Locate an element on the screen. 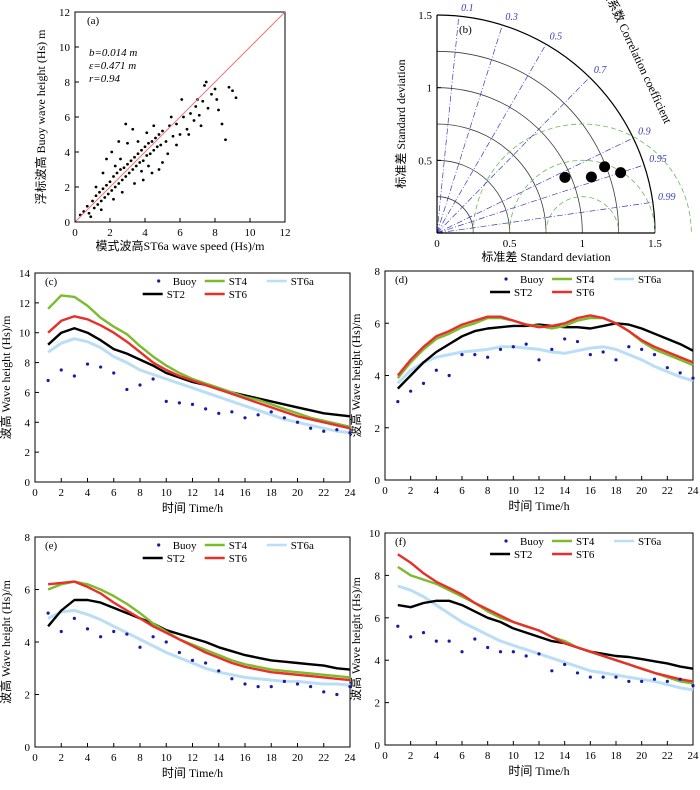 This screenshot has height=790, width=700. x-axis-label: 时间 Time/h is located at coordinates (192, 508).